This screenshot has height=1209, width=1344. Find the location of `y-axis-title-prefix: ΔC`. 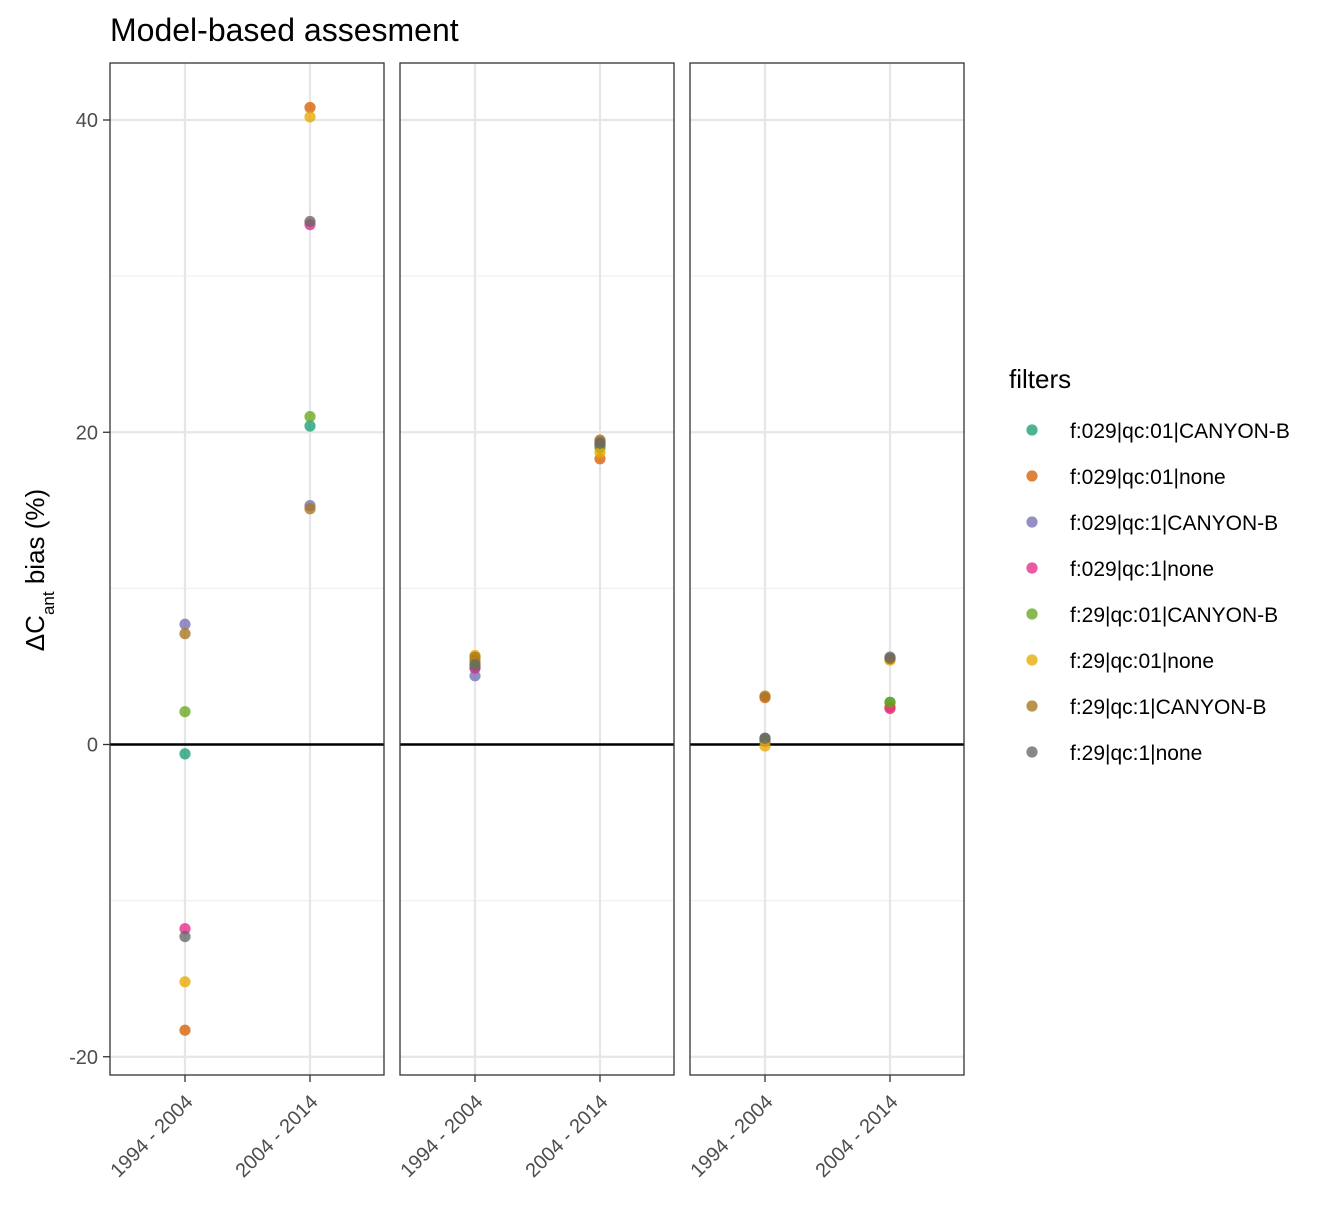

y-axis-title-prefix: ΔC is located at coordinates (35, 633).